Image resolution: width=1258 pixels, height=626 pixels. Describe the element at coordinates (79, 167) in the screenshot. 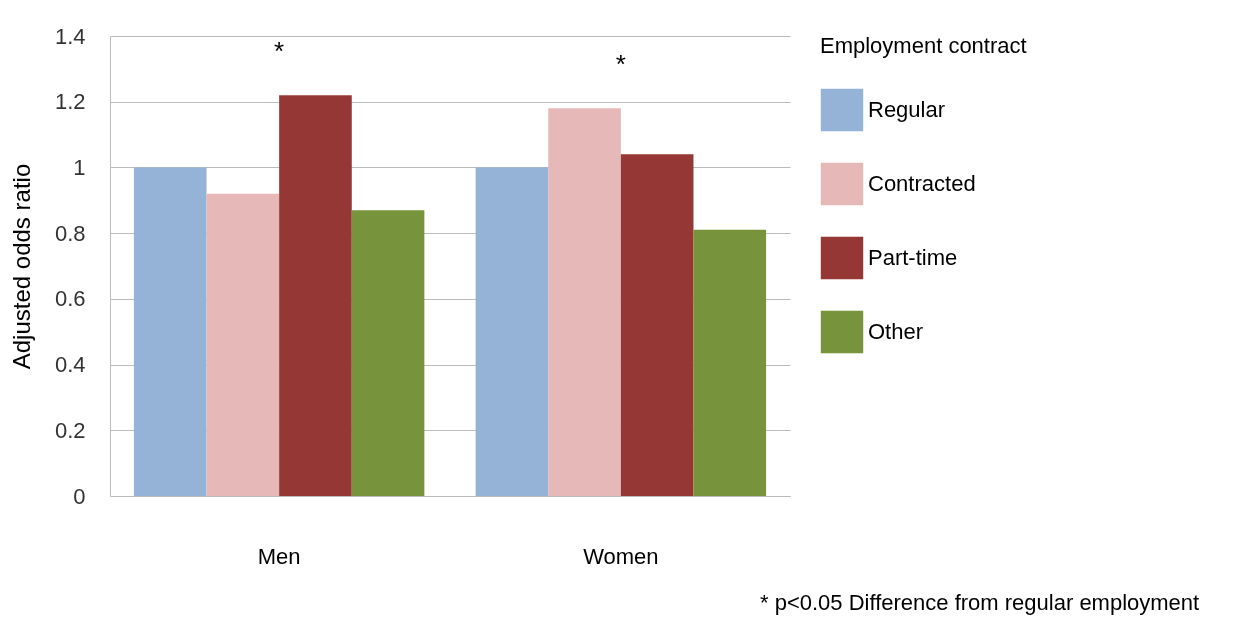

I see `y-tick-label: 1` at that location.